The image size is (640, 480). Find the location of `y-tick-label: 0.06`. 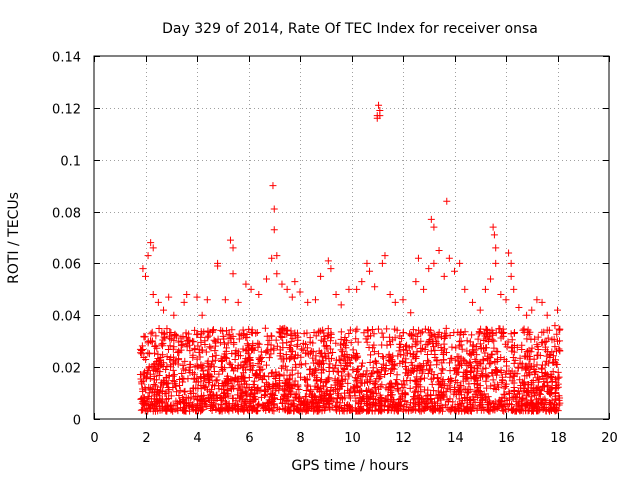

y-tick-label: 0.06 is located at coordinates (66, 265).